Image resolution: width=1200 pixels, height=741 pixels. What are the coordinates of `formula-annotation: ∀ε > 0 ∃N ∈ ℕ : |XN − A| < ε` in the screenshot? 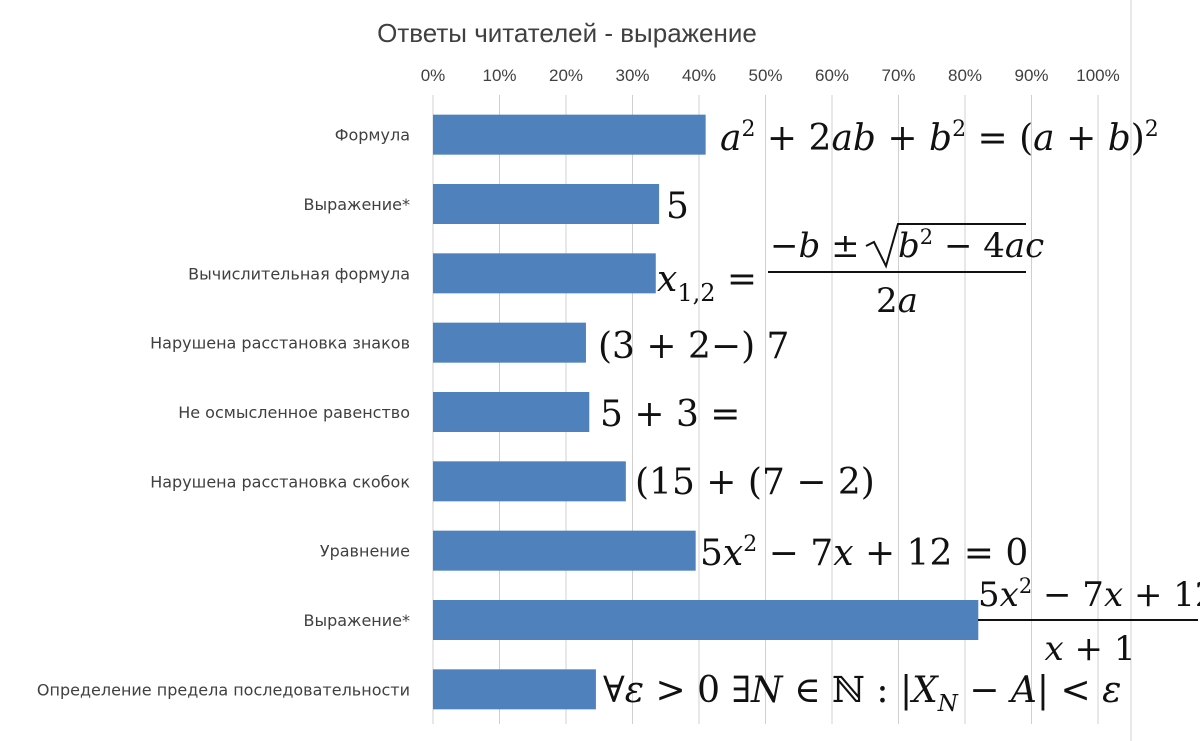 It's located at (862, 693).